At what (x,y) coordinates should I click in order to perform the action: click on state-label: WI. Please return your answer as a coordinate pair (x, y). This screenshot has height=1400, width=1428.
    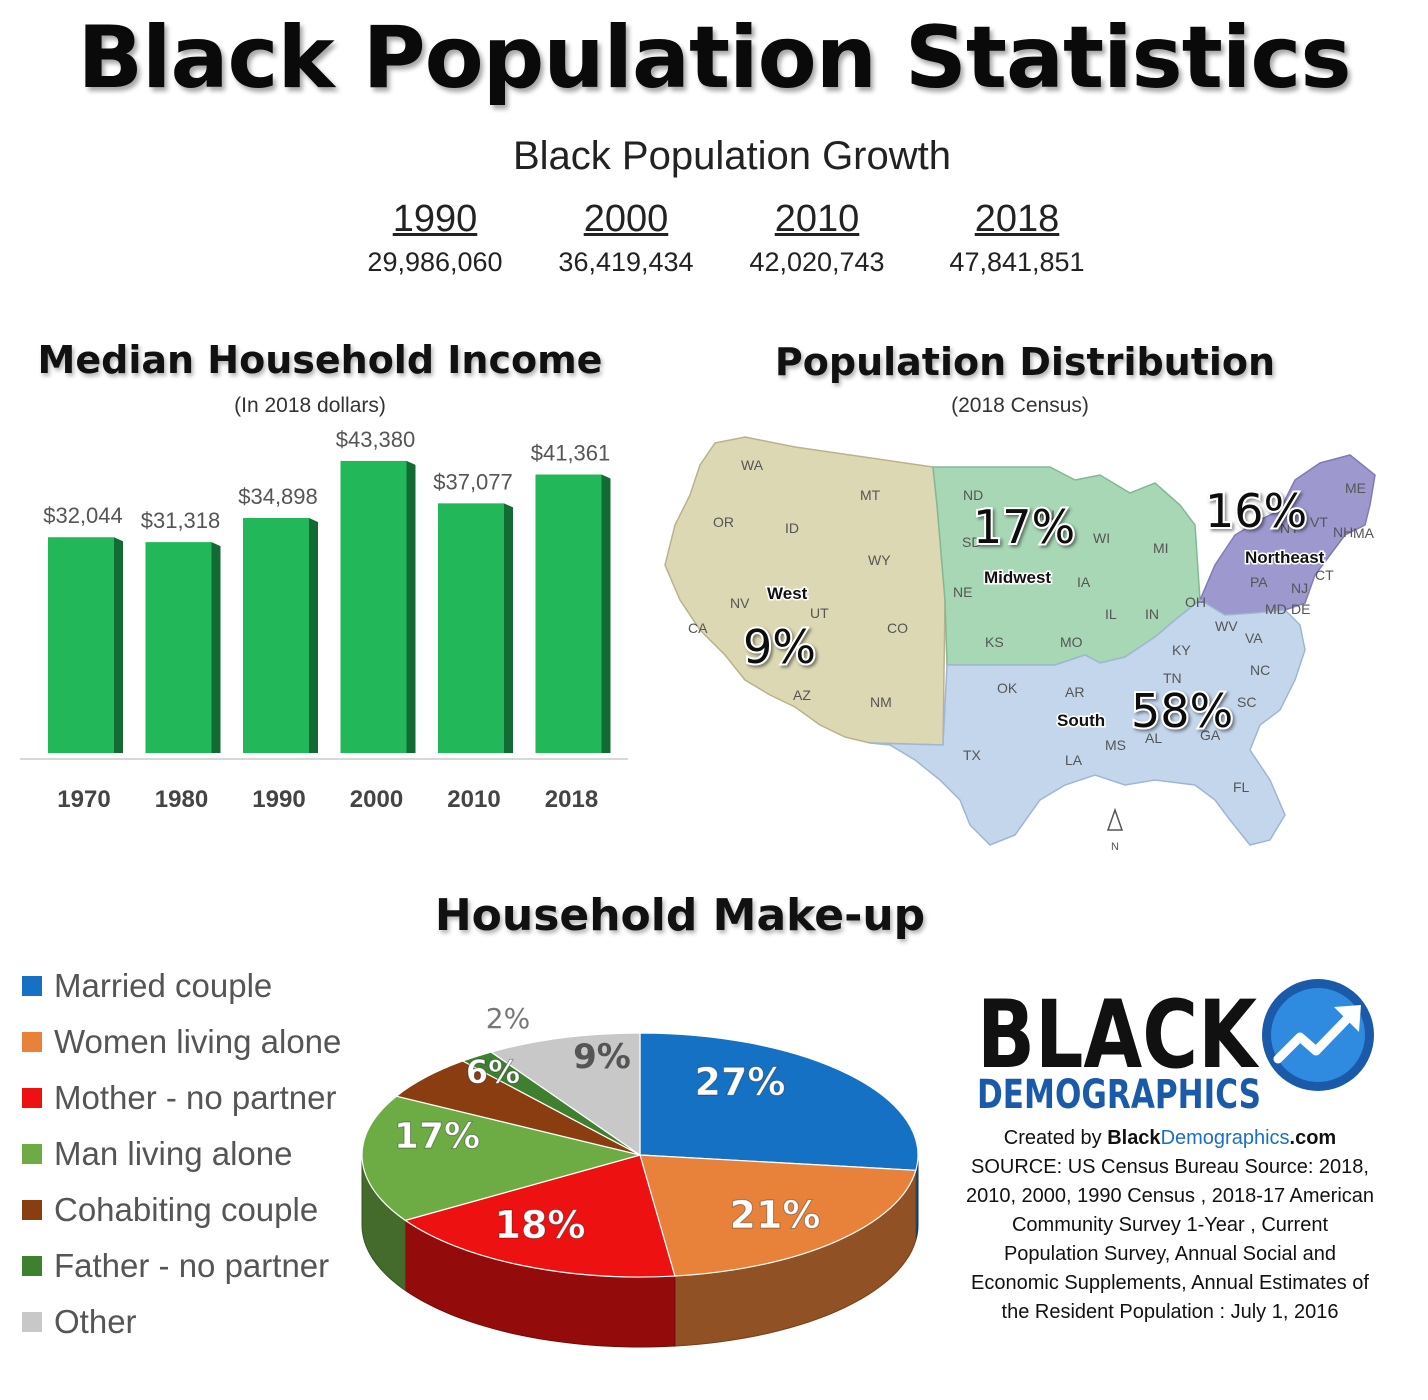
    Looking at the image, I should click on (1101, 538).